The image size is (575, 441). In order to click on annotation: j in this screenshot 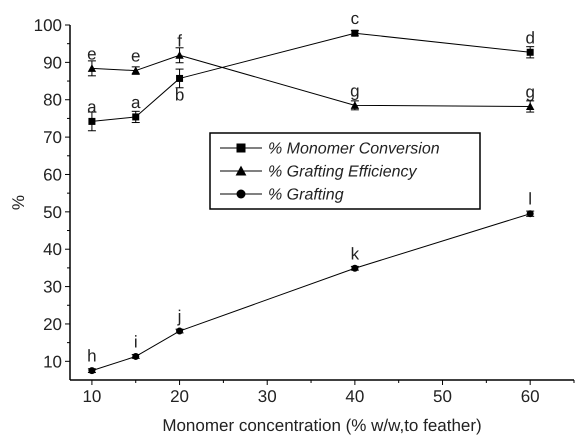, I will do `click(179, 316)`.